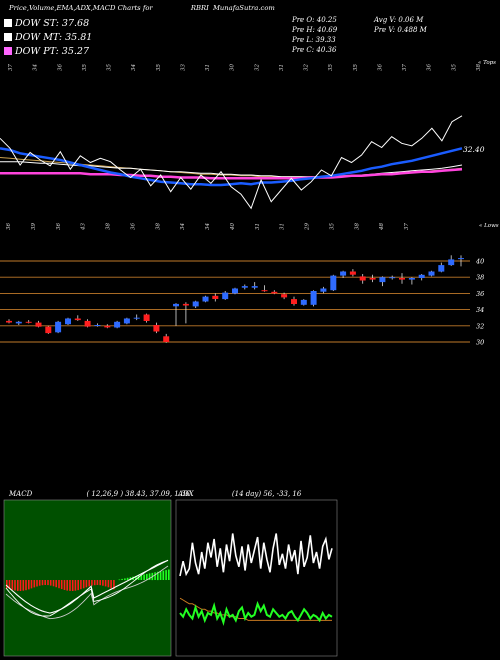 Image resolution: width=500 pixels, height=660 pixels. What do you see at coordinates (399, 20) in the screenshot?
I see `avg-volume: Avg V: 0.06 M` at bounding box center [399, 20].